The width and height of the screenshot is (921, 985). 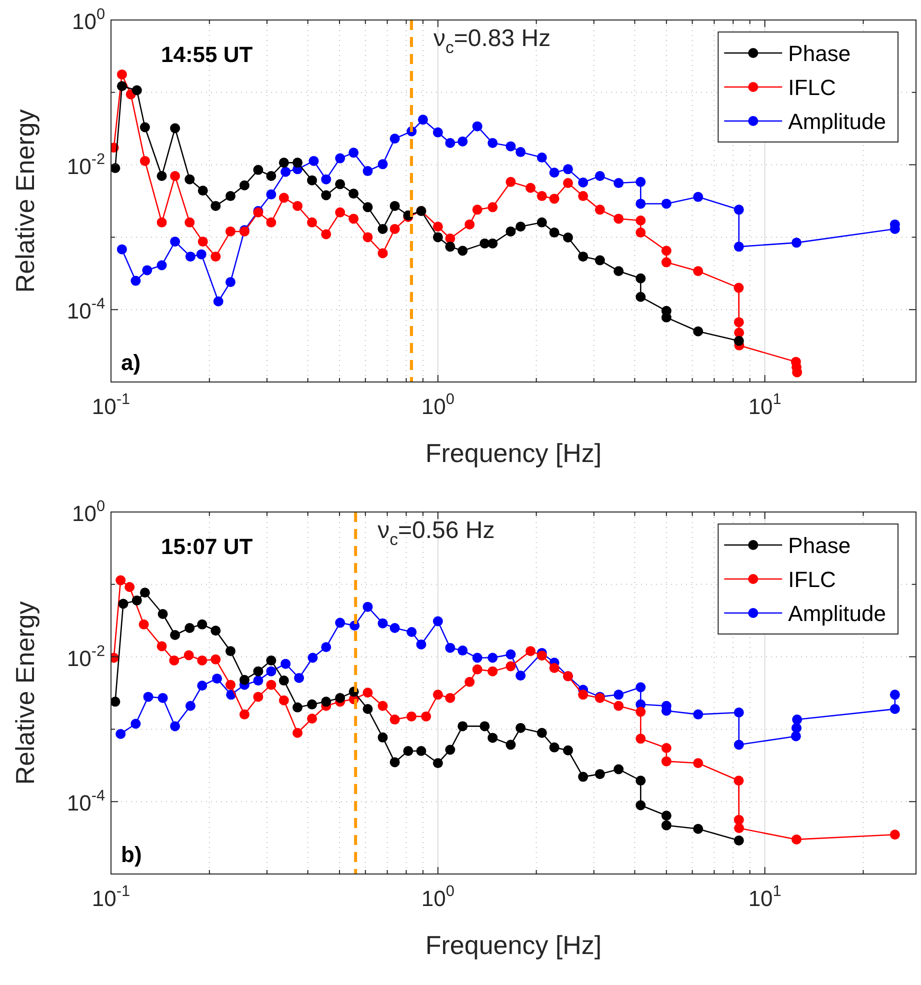 What do you see at coordinates (207, 54) in the screenshot?
I see `annotation: 14:55 UT` at bounding box center [207, 54].